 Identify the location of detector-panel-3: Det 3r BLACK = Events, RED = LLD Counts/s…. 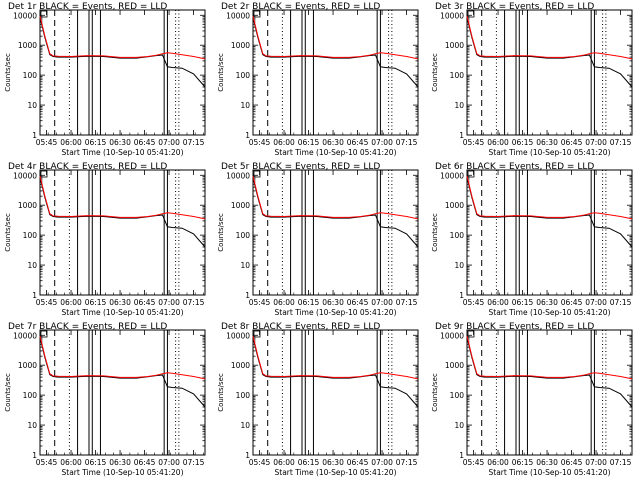
(532, 79).